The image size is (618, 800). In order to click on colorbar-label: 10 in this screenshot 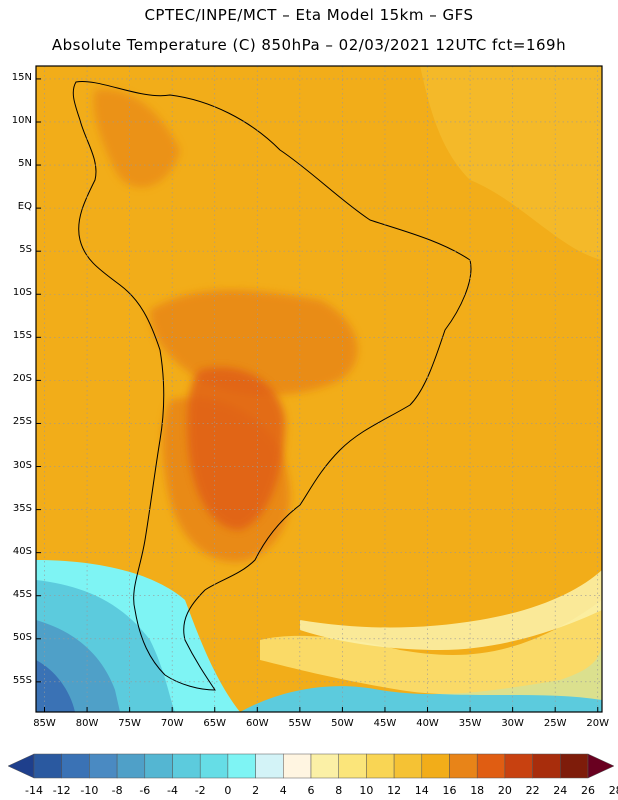, I will do `click(366, 790)`.